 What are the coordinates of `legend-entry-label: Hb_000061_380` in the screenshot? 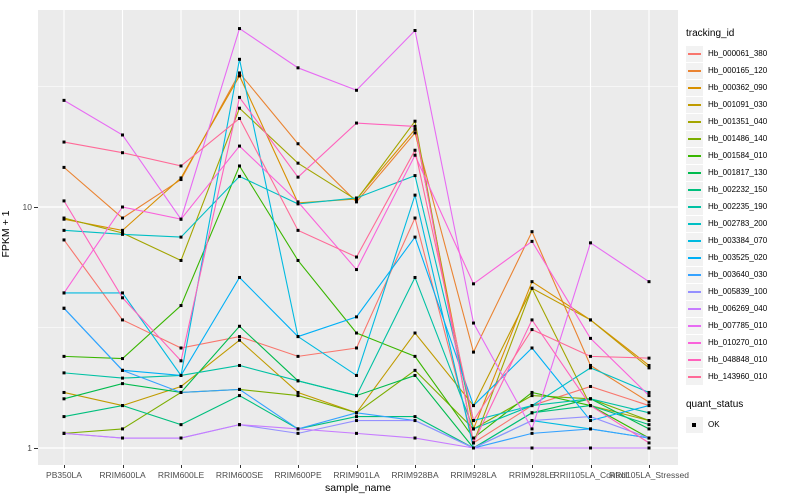 It's located at (738, 53).